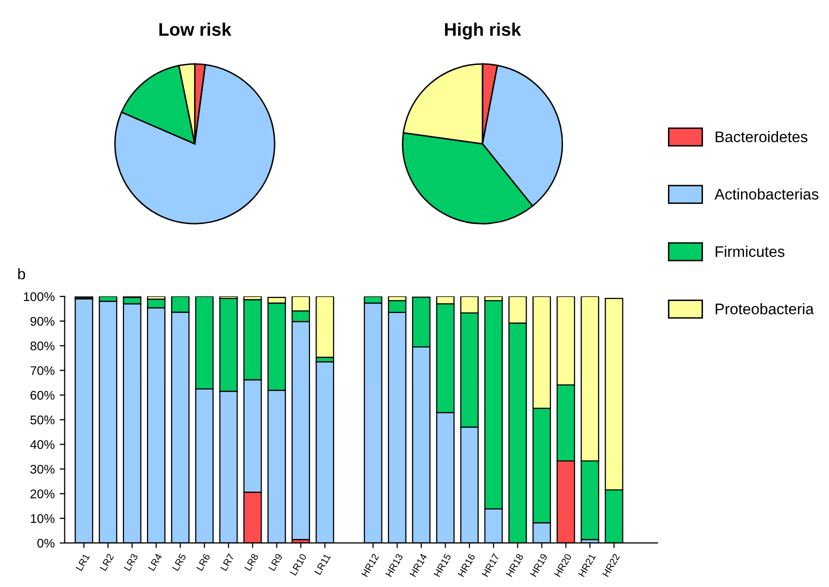  Describe the element at coordinates (39, 297) in the screenshot. I see `y-tick-label: 100%` at that location.